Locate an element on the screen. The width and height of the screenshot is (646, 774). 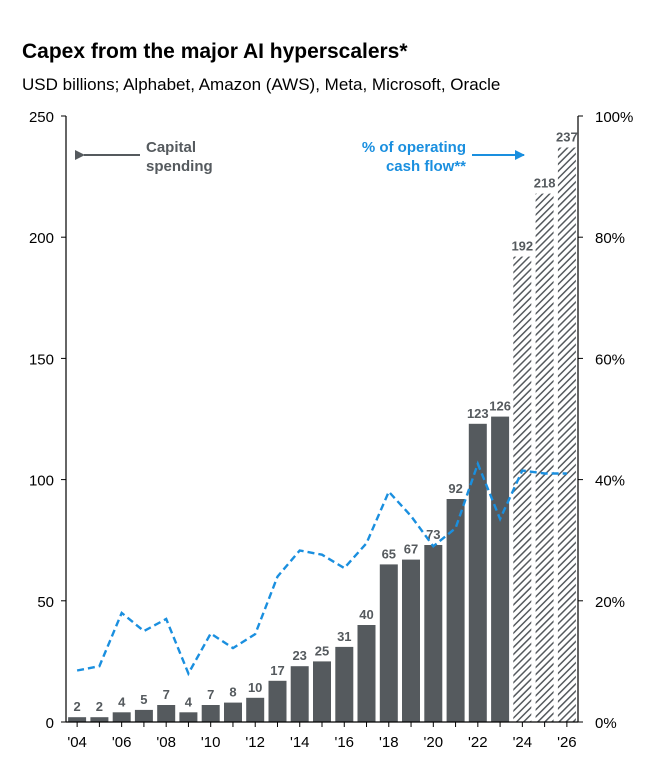
bar-label-2013: 17 is located at coordinates (277, 670).